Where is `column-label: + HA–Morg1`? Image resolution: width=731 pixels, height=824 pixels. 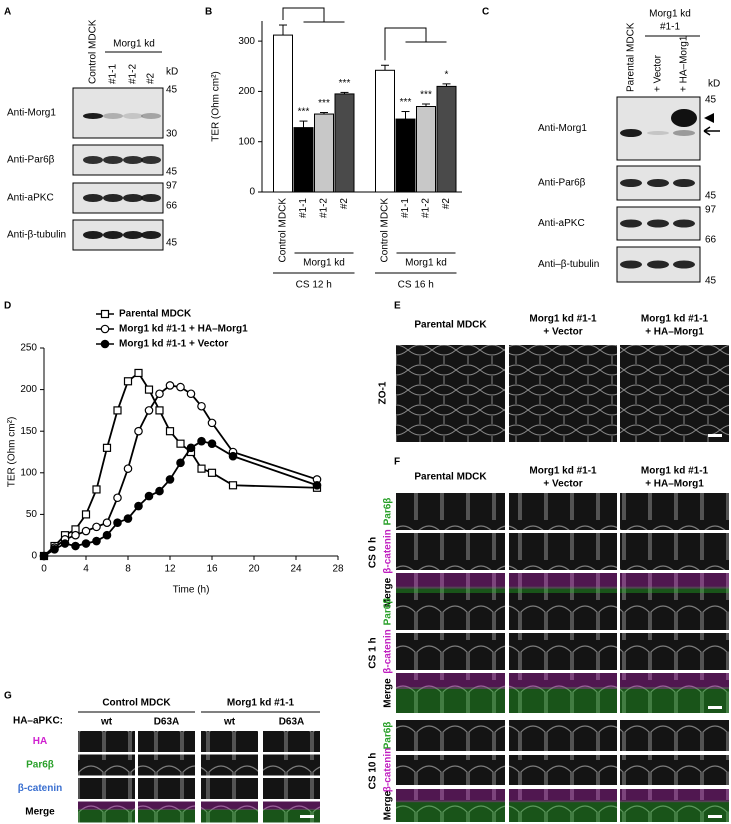
column-label: + HA–Morg1 is located at coordinates (674, 484).